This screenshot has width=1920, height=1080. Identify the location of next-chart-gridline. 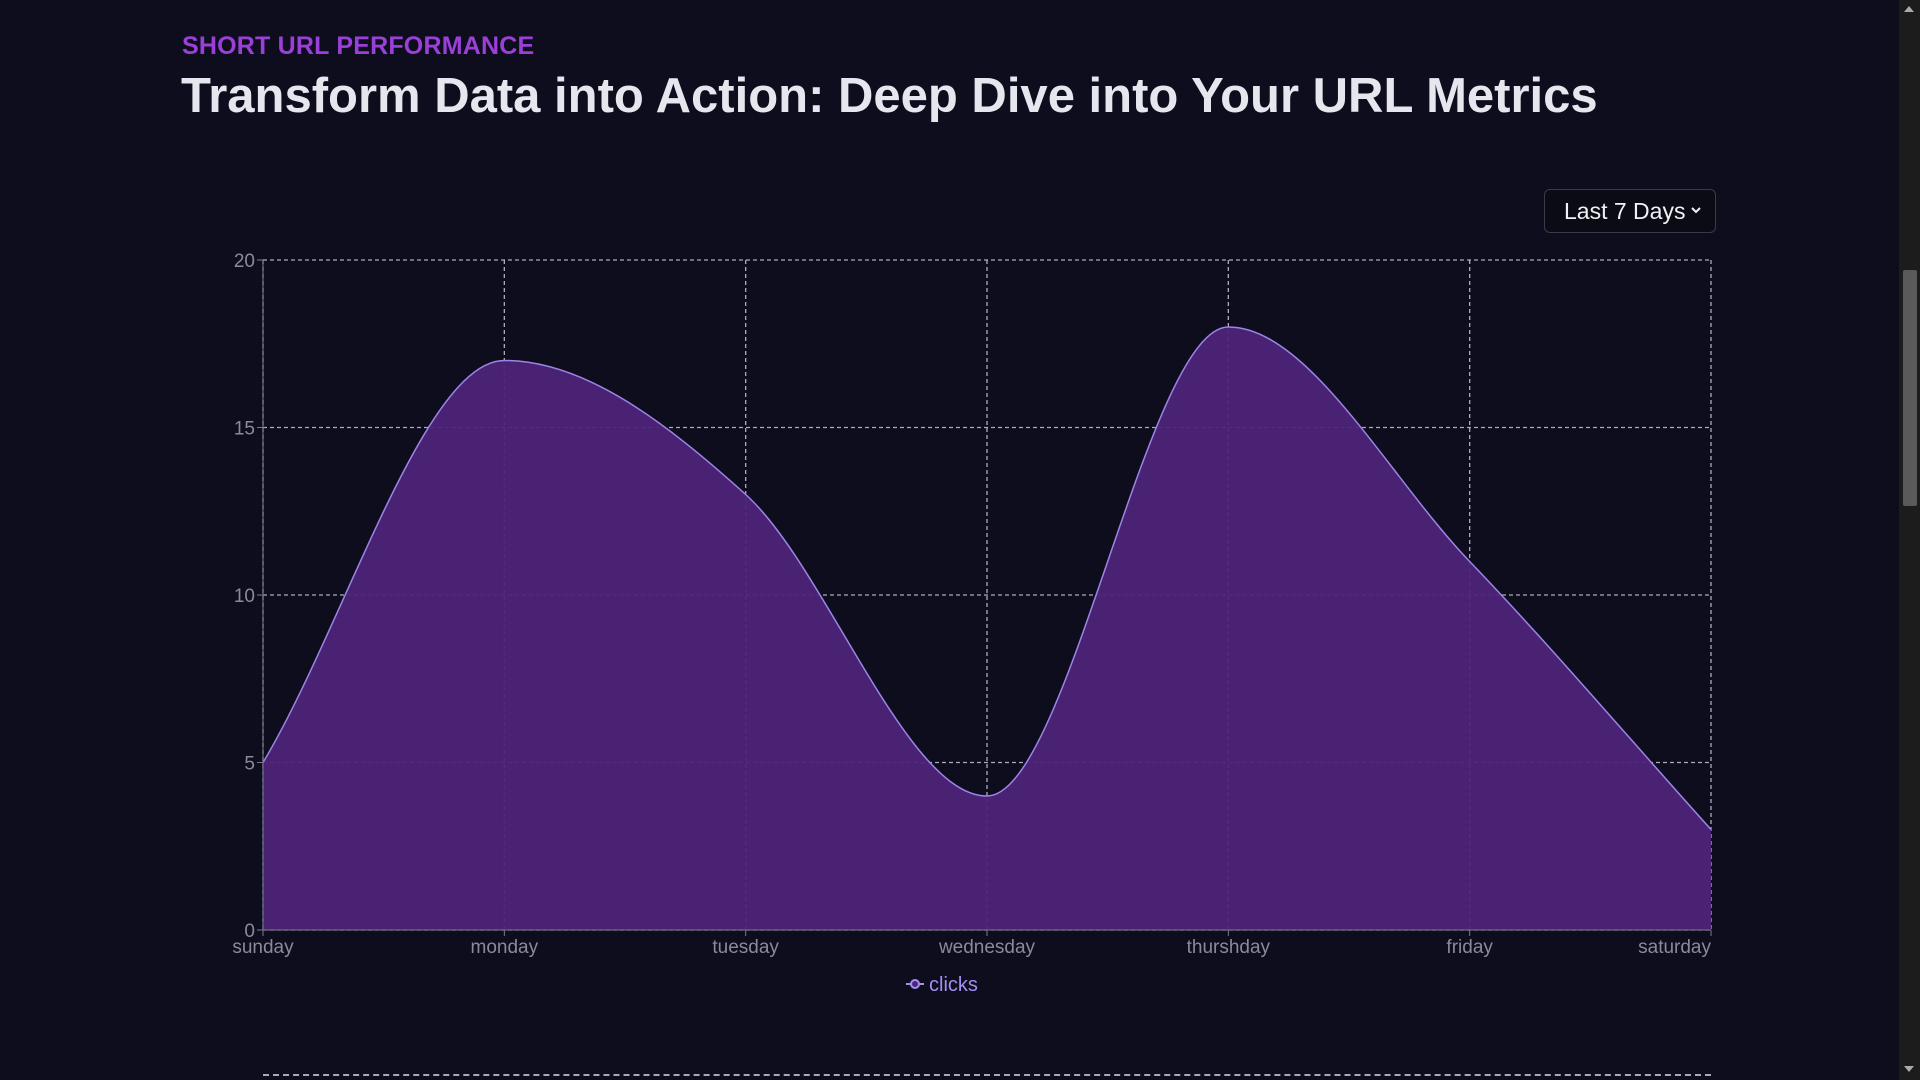
(987, 1075).